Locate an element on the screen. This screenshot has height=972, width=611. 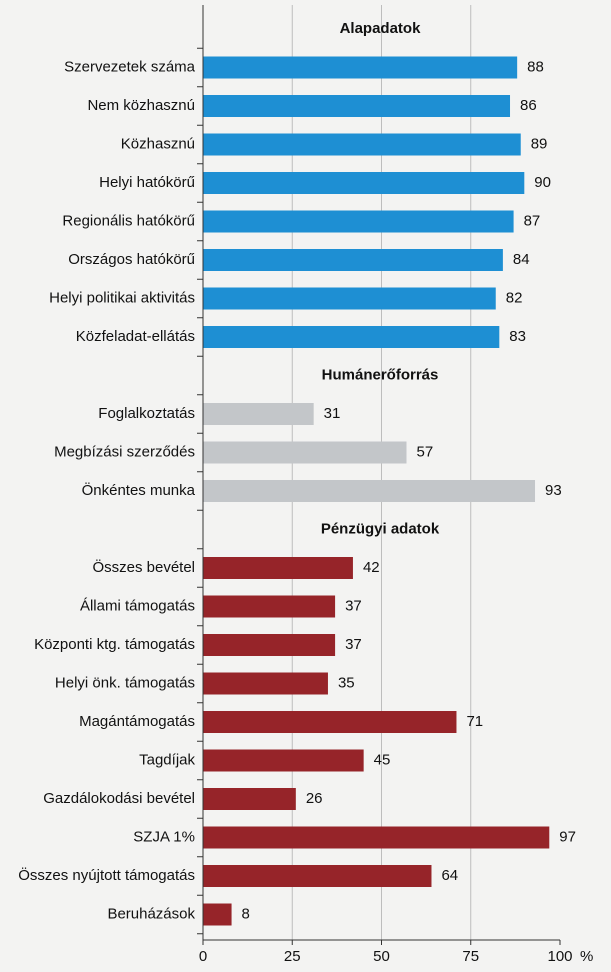
value-label: 45 is located at coordinates (382, 759).